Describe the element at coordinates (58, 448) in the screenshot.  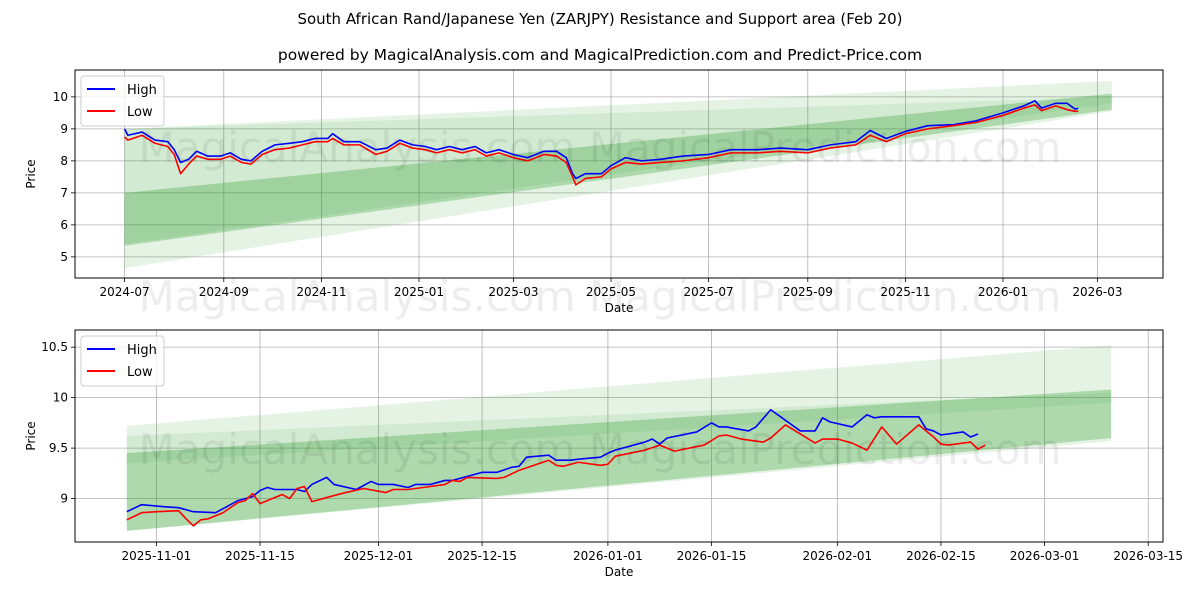
I see `y-tick-label: 9.5` at that location.